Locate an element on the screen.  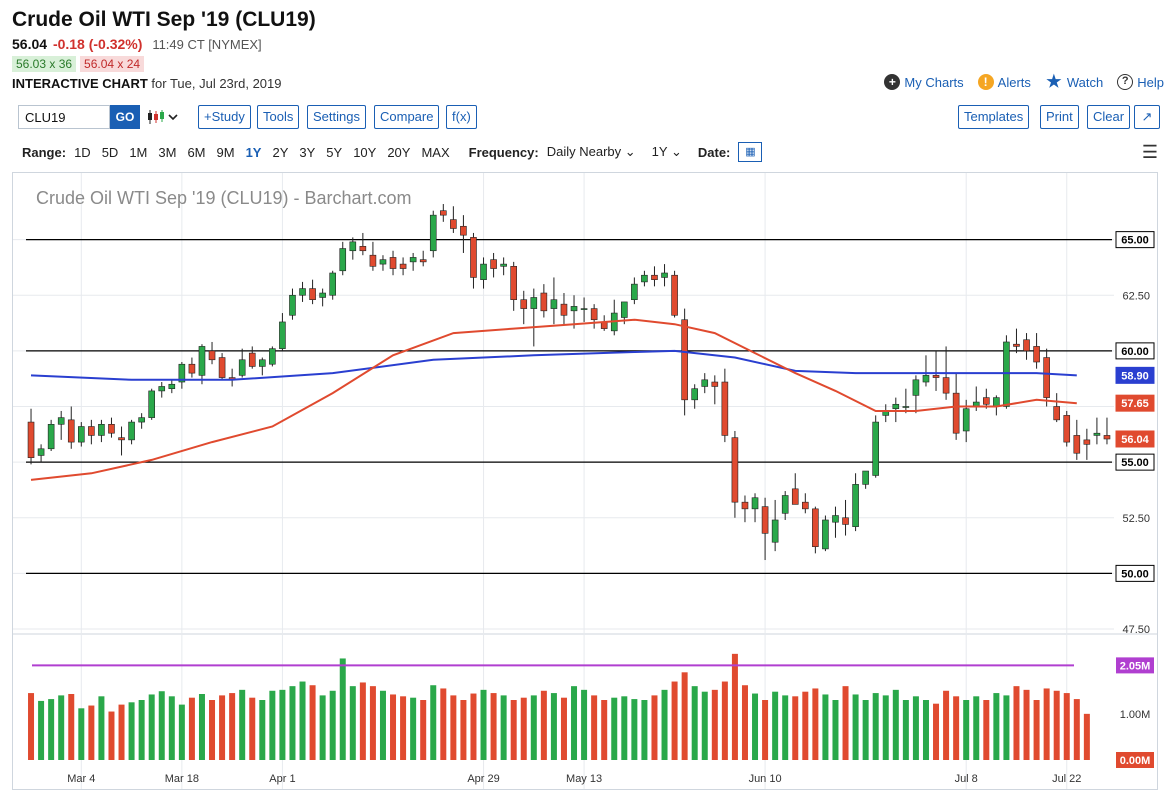
expand-button: ↗ is located at coordinates (1147, 117).